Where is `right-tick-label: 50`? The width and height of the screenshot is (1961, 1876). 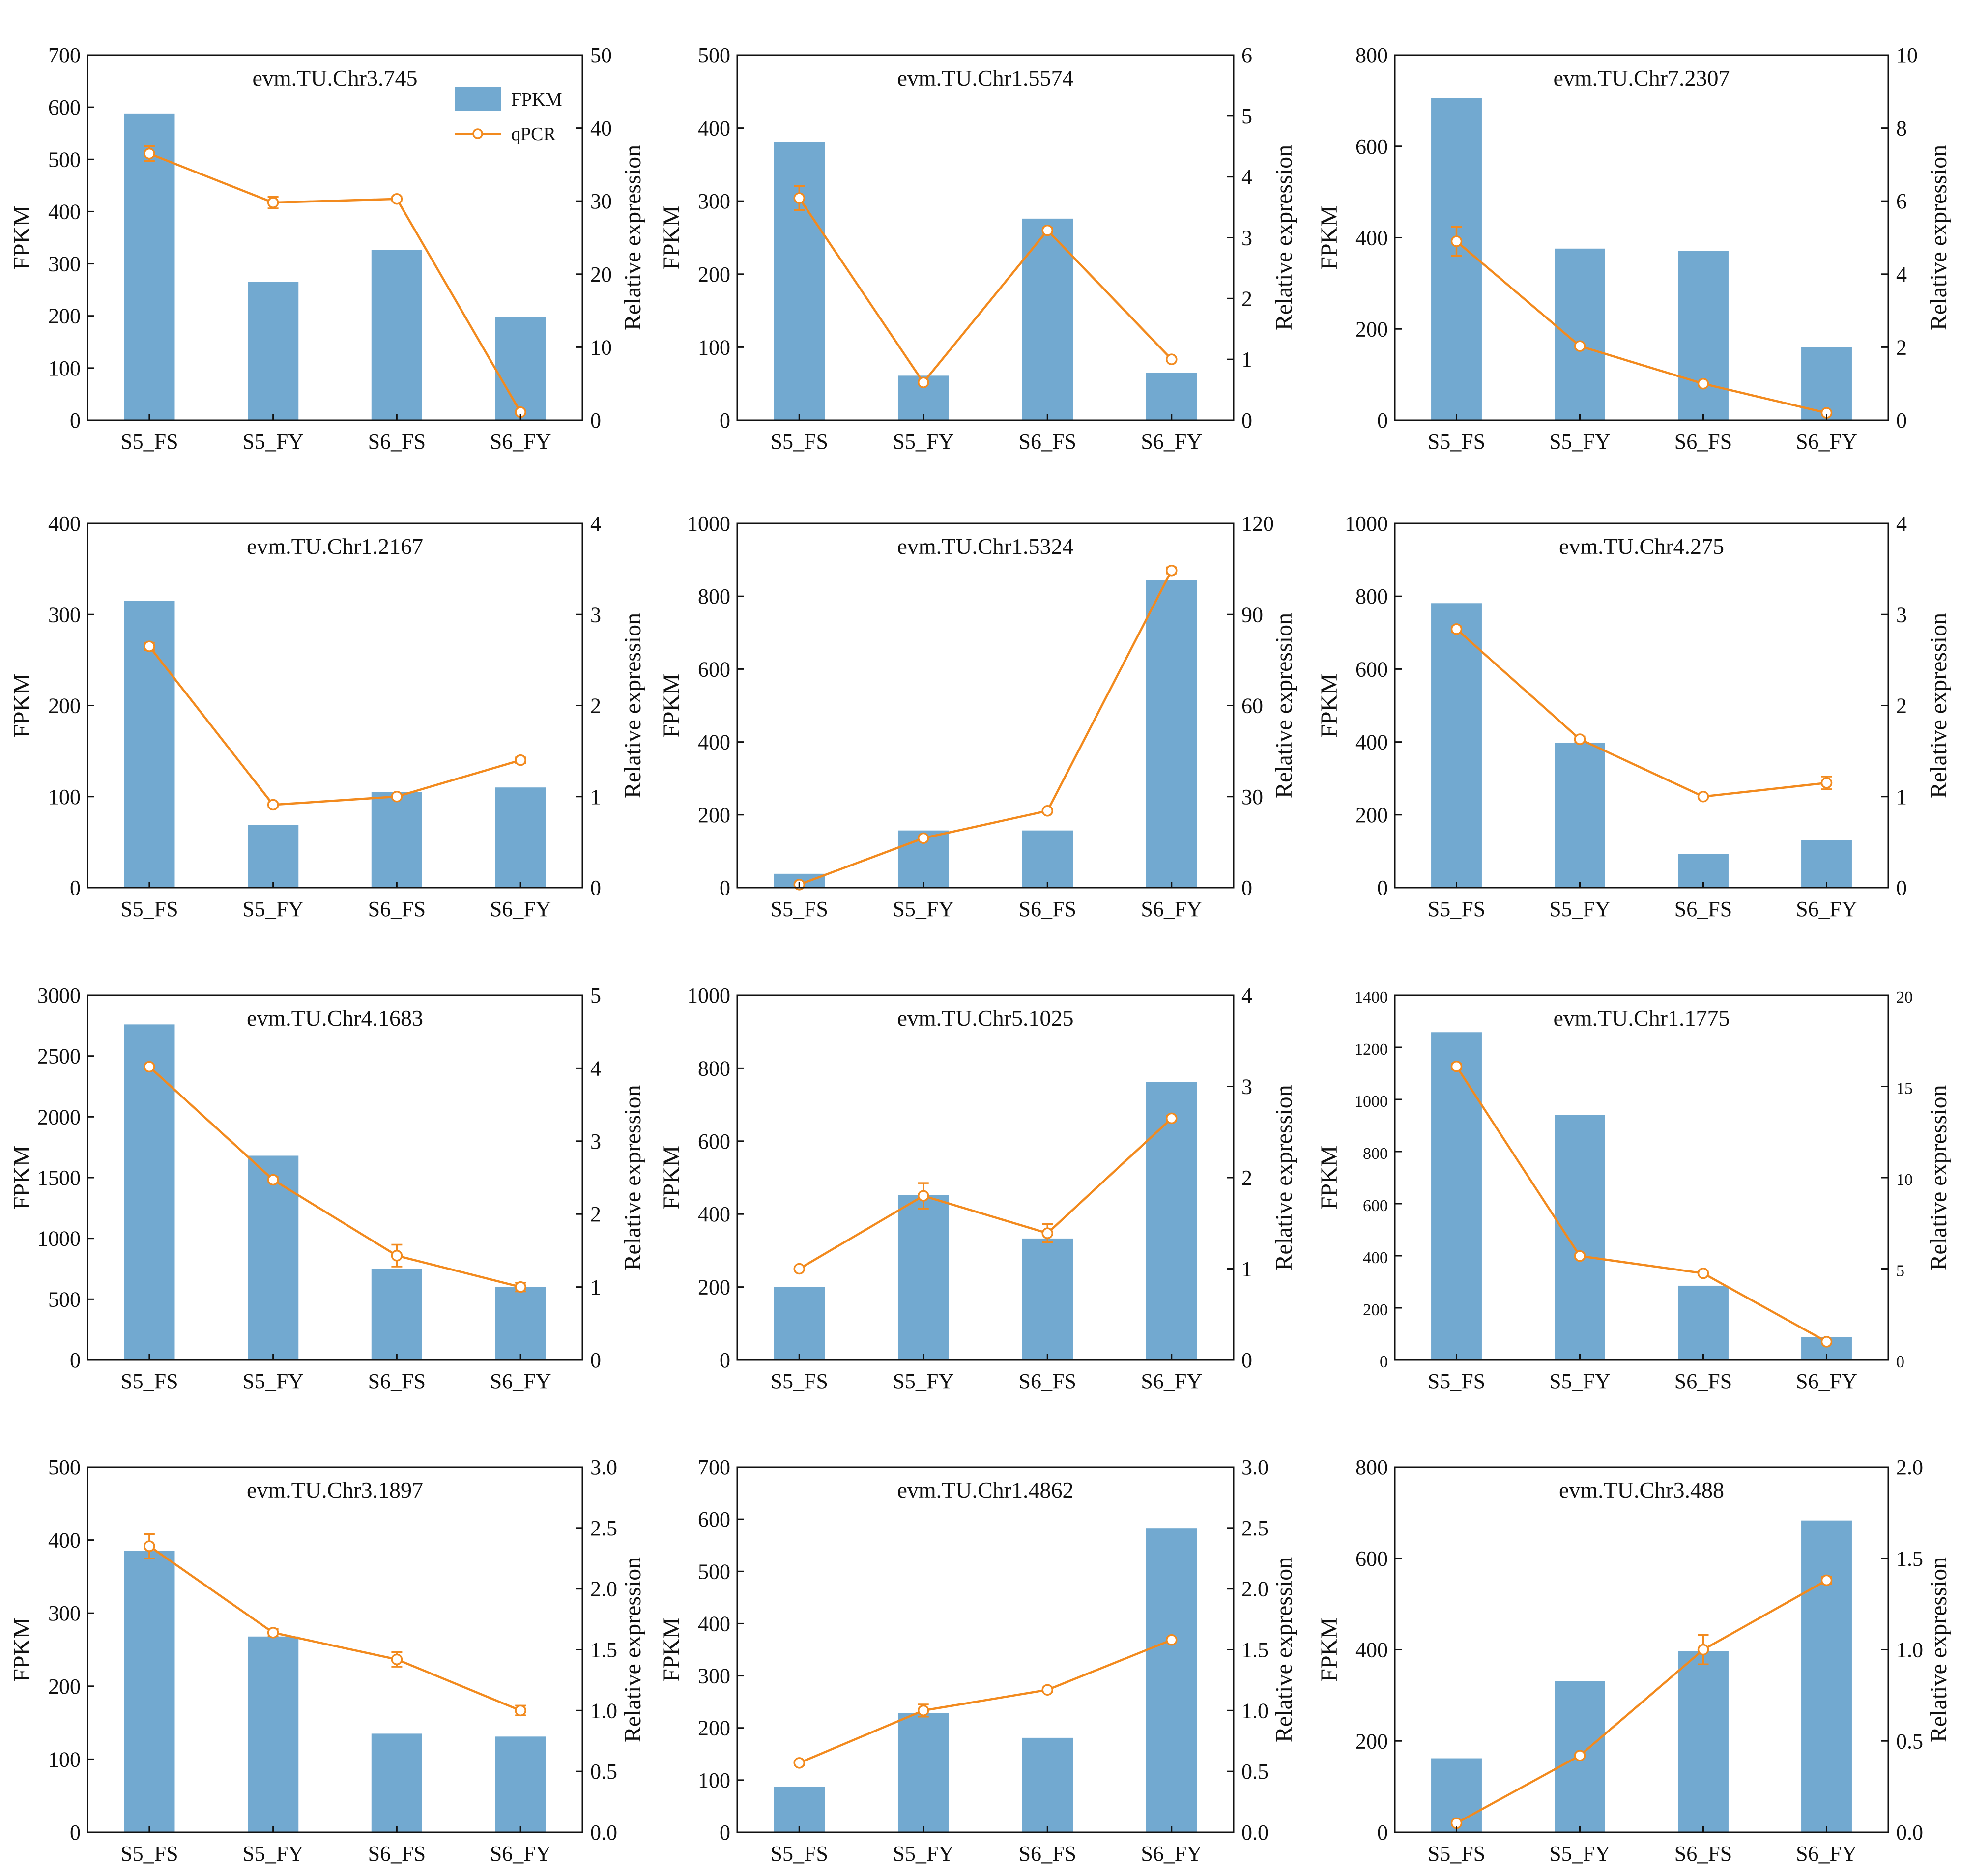
right-tick-label: 50 is located at coordinates (601, 55).